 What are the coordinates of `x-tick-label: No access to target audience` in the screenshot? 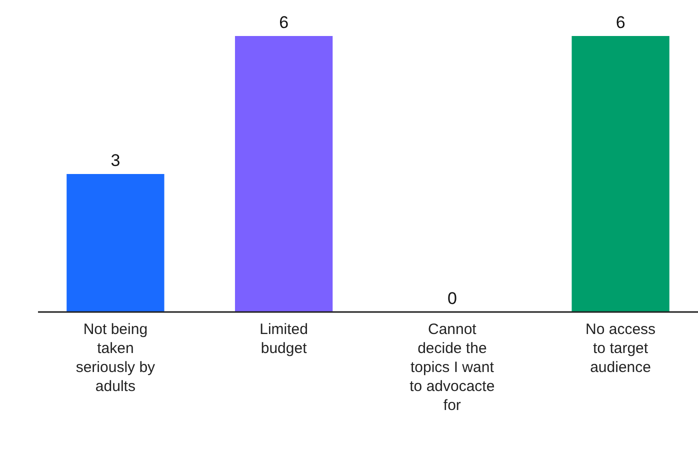 It's located at (621, 348).